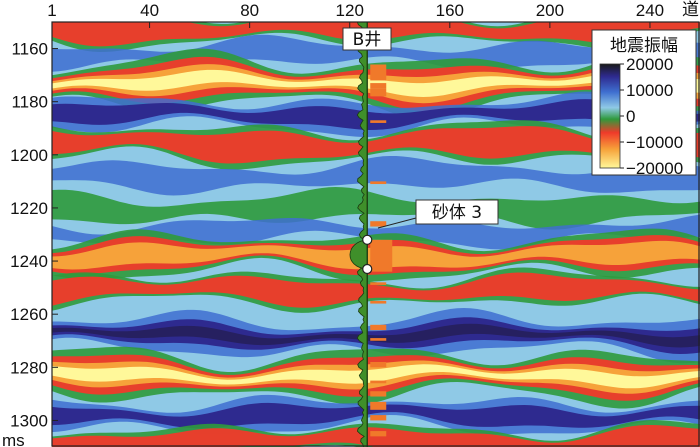 The width and height of the screenshot is (700, 447). I want to click on x-tick-label: 80, so click(249, 10).